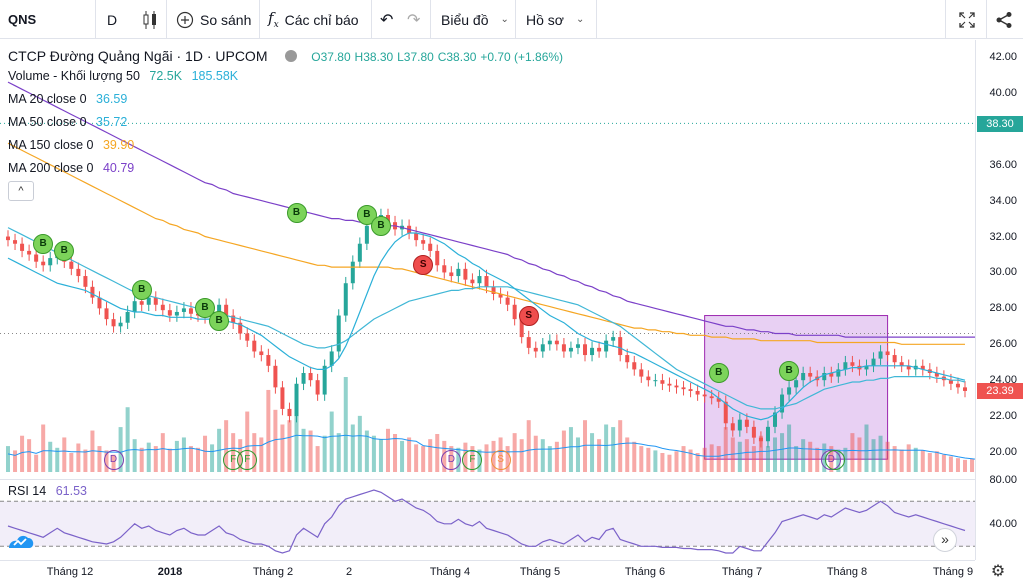 The image size is (1023, 583). What do you see at coordinates (500, 460) in the screenshot?
I see `event-marker: S` at bounding box center [500, 460].